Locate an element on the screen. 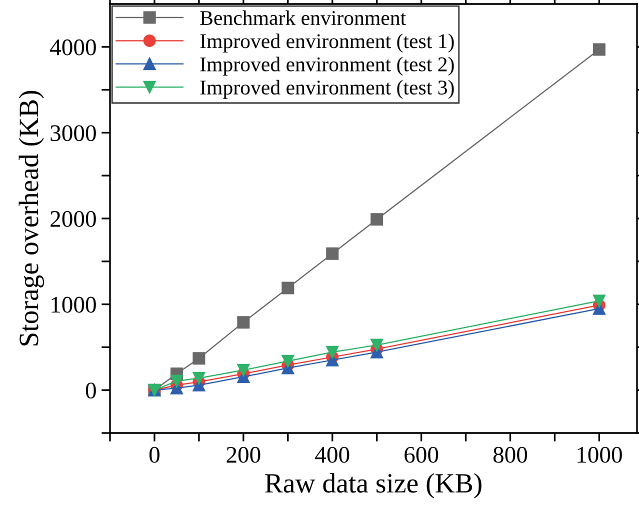  x-tick-label: 0 is located at coordinates (154, 454).